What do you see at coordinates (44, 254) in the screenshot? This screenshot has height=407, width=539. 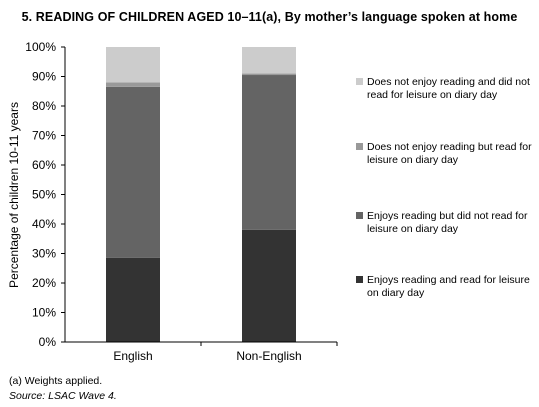 I see `y-tick-label: 30%` at bounding box center [44, 254].